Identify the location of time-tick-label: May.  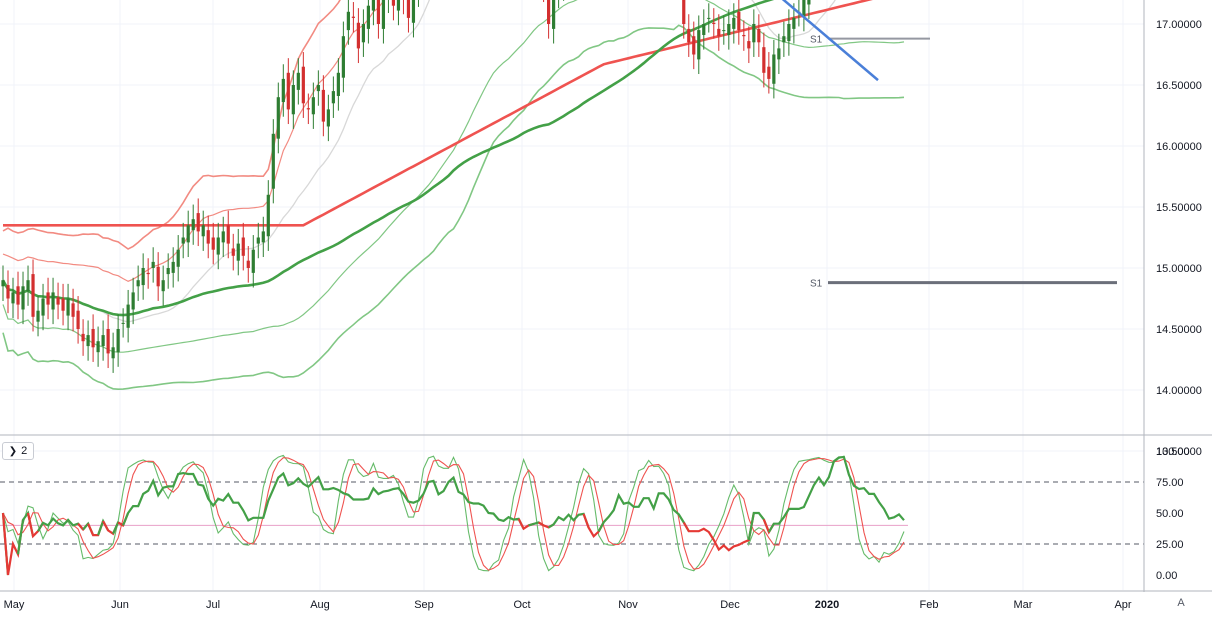
(14, 605).